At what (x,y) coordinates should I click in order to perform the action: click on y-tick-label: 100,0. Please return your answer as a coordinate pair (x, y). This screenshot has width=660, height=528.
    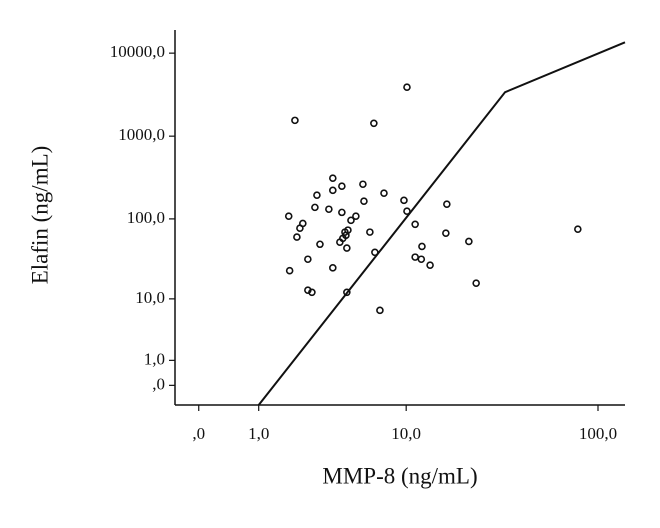
    Looking at the image, I should click on (146, 217).